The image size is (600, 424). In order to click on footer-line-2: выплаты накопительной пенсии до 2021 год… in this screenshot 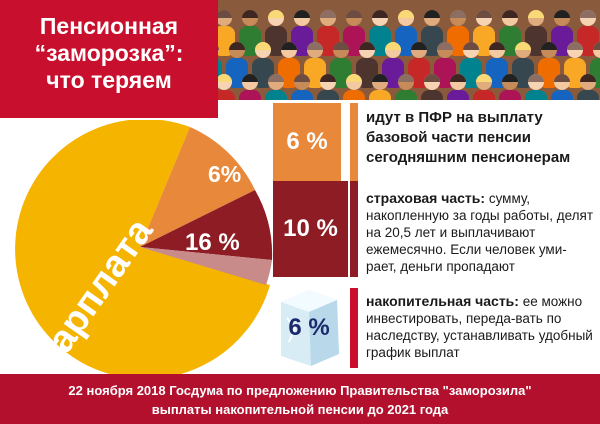, I will do `click(300, 409)`.